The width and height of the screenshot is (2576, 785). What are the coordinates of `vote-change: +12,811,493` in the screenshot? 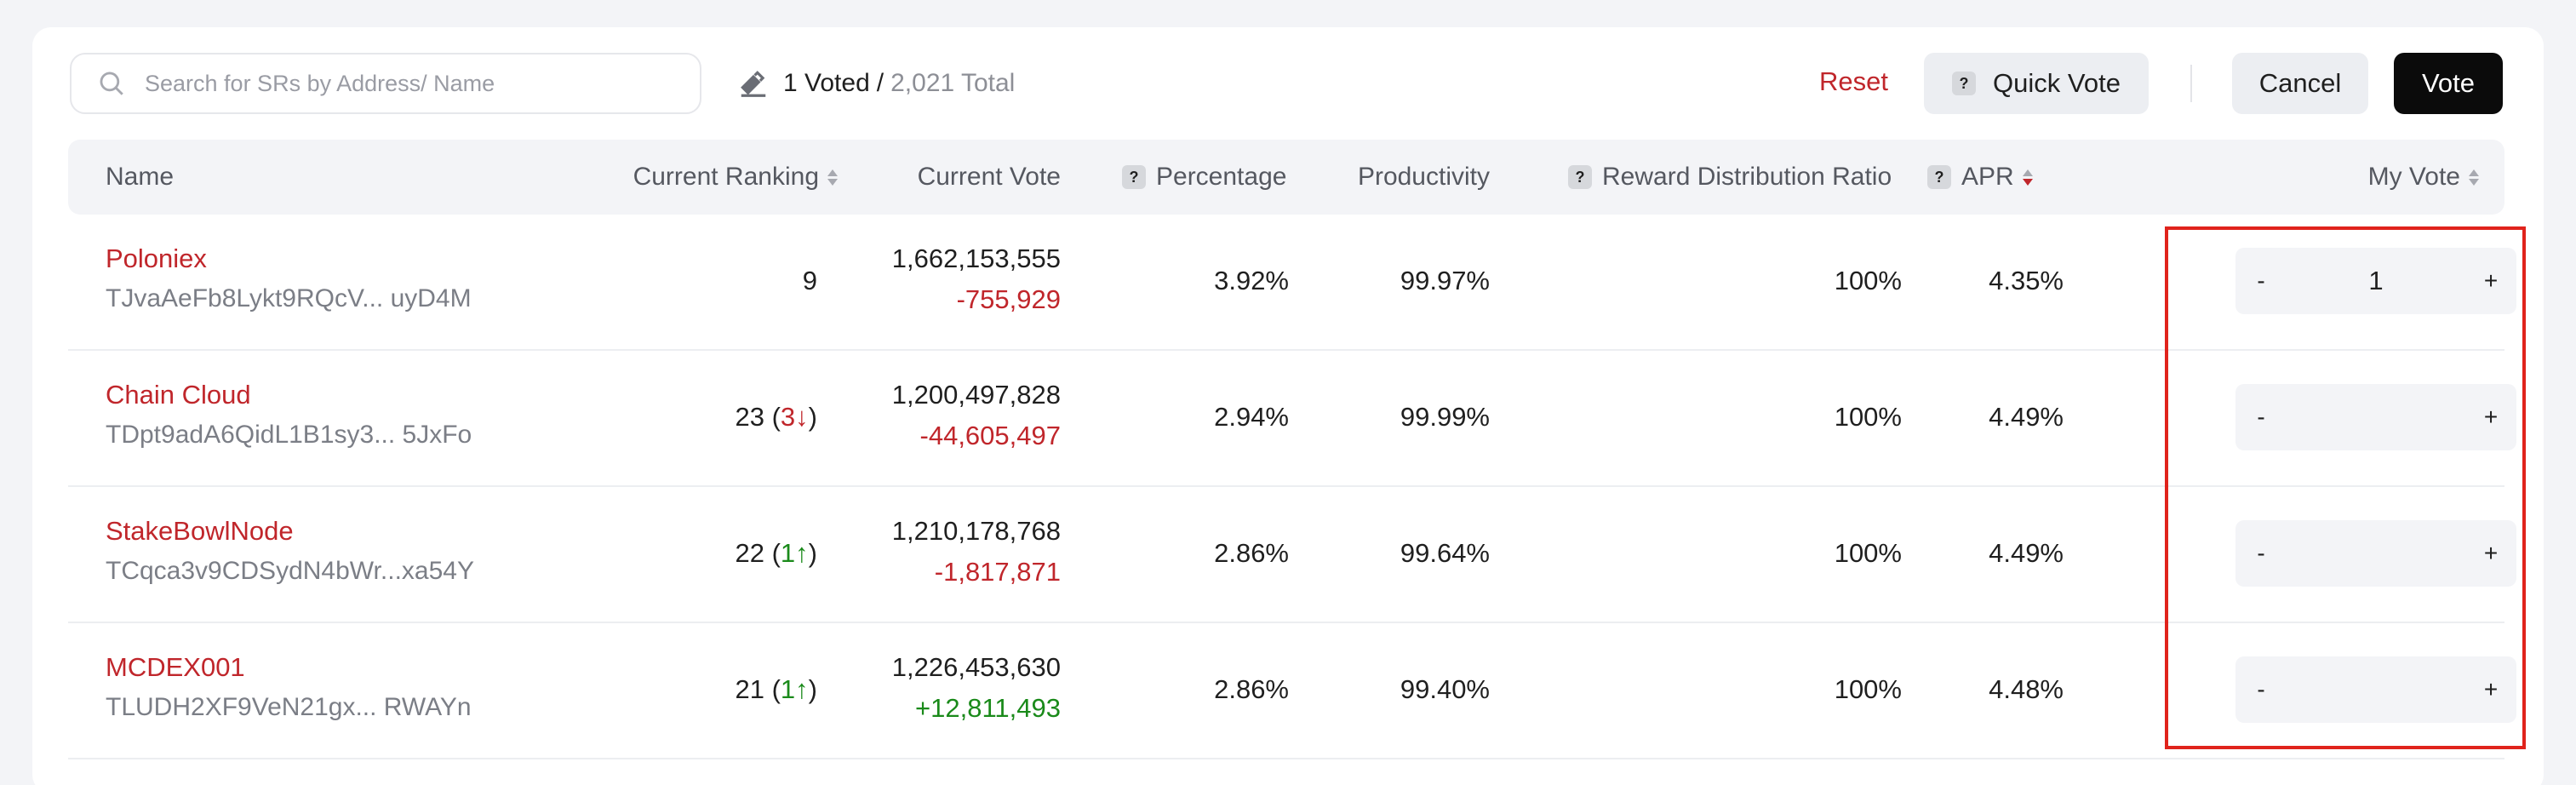 It's located at (988, 708).